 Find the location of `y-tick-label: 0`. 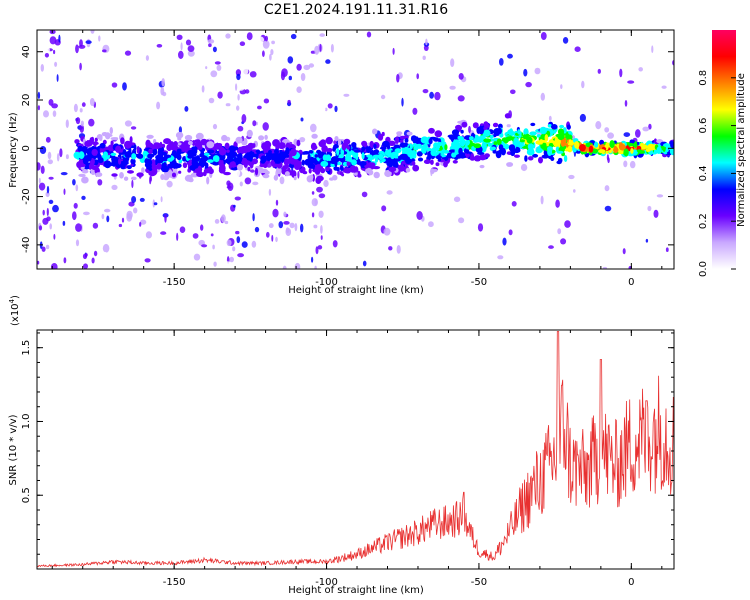

y-tick-label: 0 is located at coordinates (26, 148).